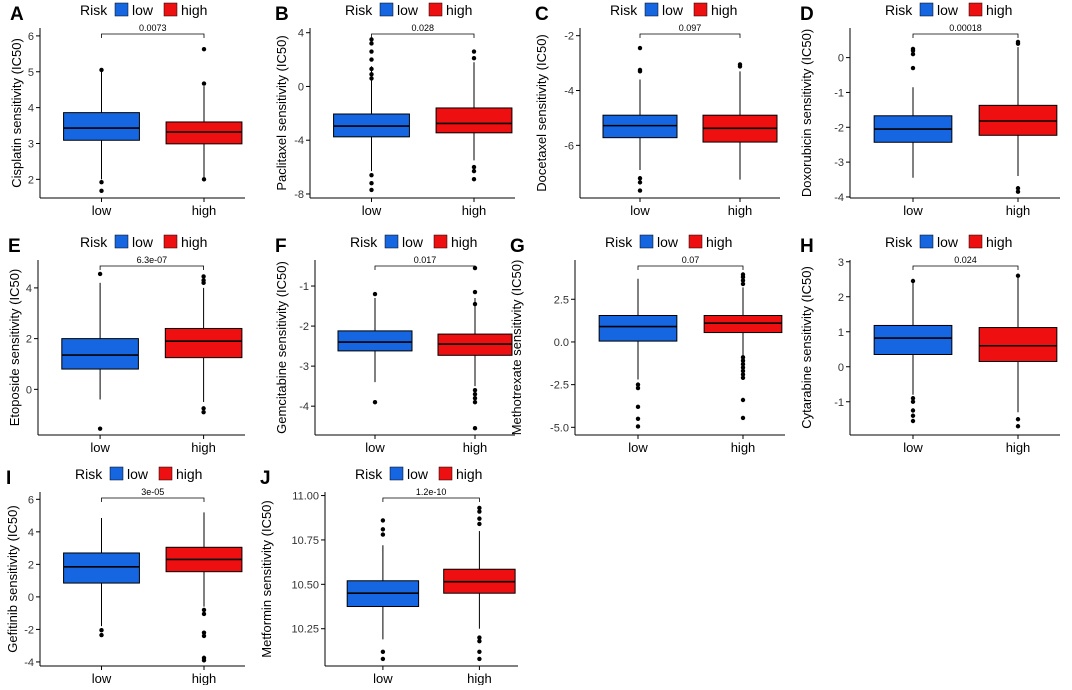 Image resolution: width=1072 pixels, height=690 pixels. I want to click on y-tick-label: 10.75, so click(305, 541).